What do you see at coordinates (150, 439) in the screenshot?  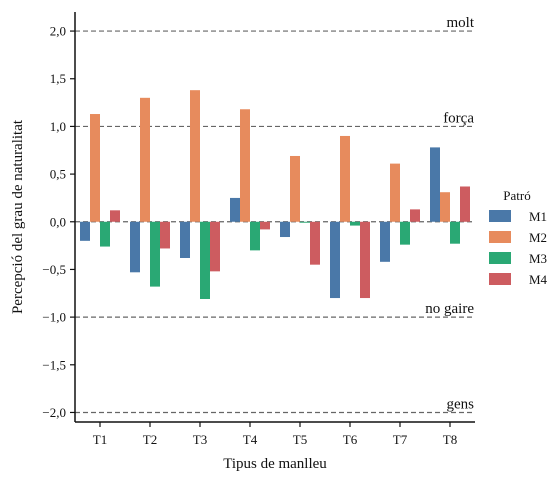 I see `x-tick-label: T2` at bounding box center [150, 439].